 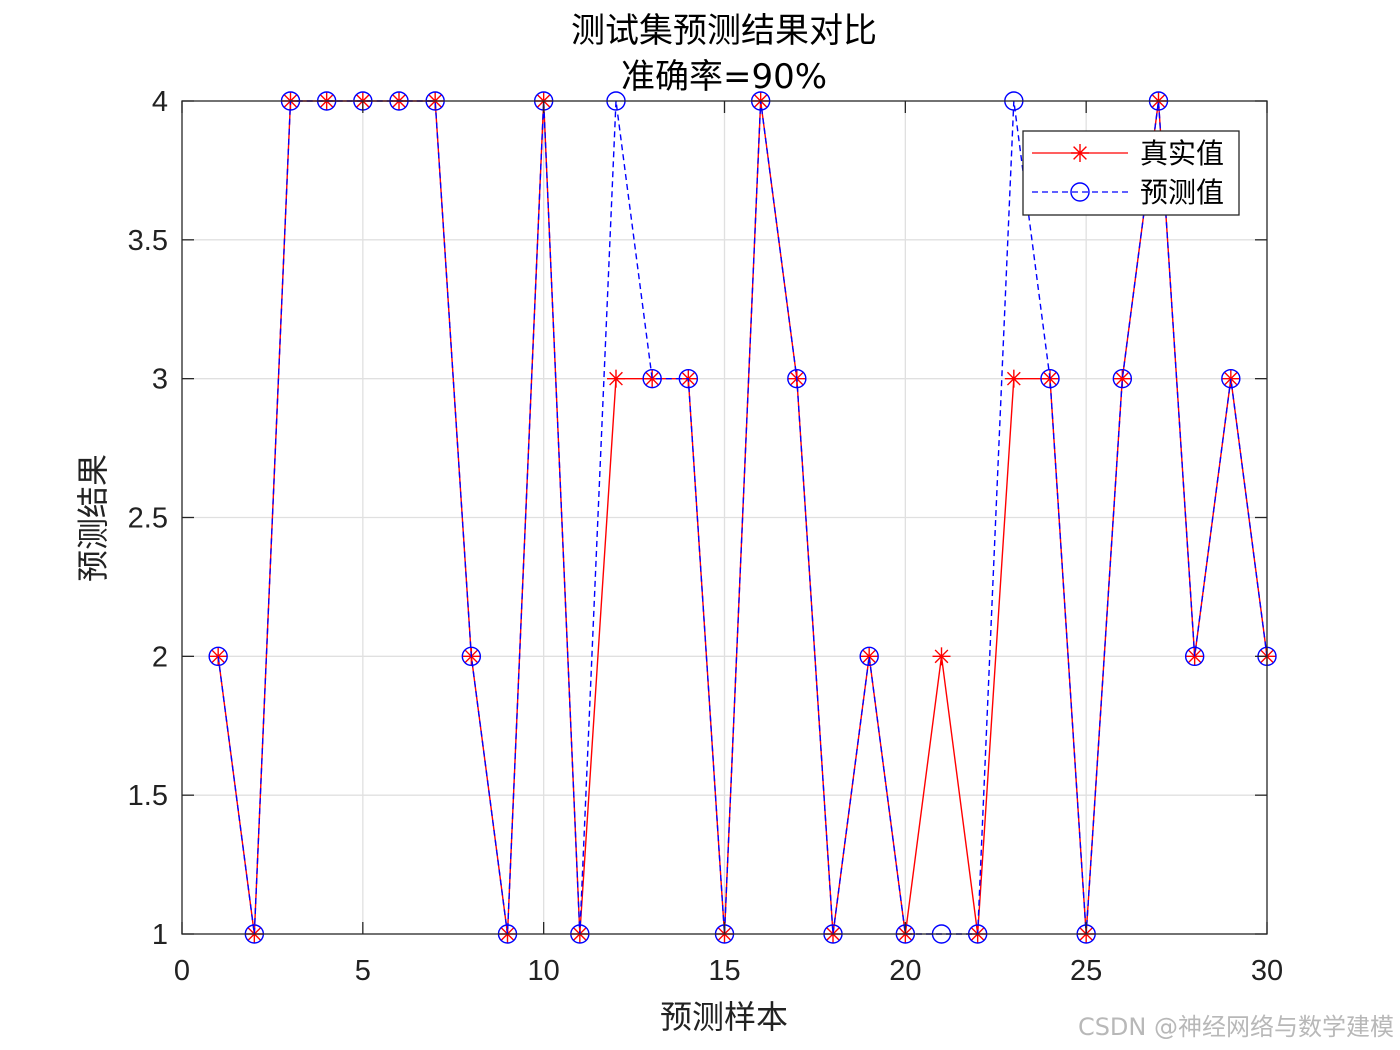 What do you see at coordinates (160, 935) in the screenshot?
I see `y-tick-label: 1` at bounding box center [160, 935].